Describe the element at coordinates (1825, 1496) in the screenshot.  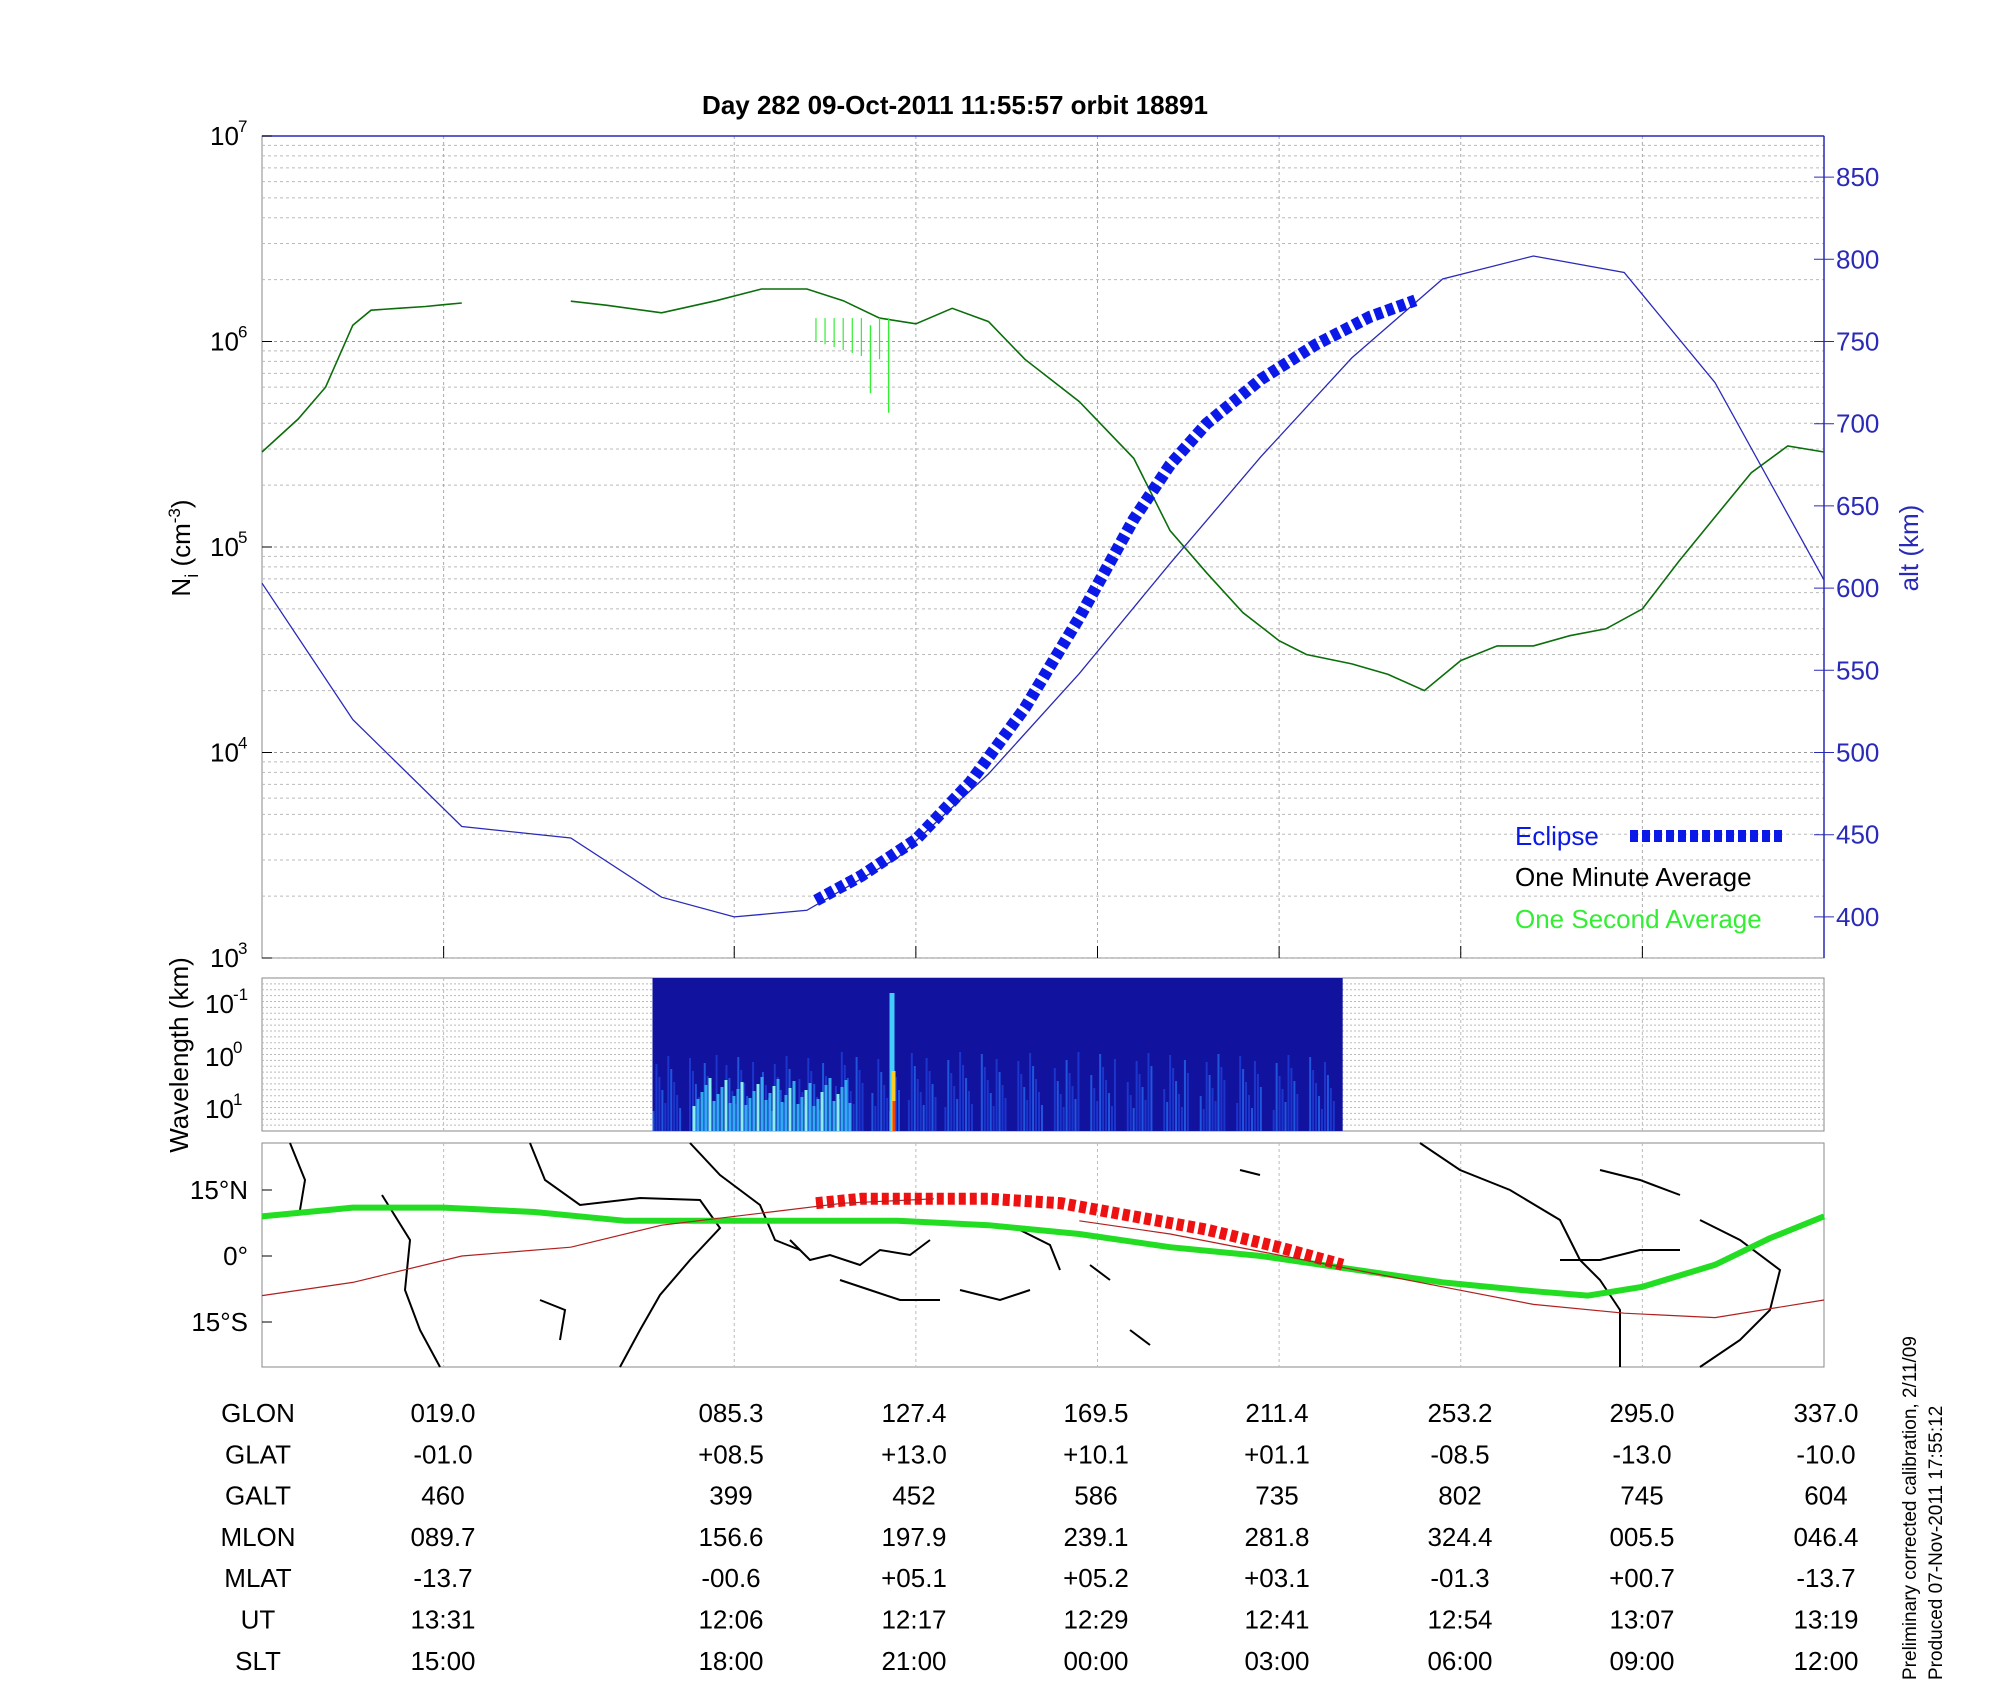
I see `orbit-cell: 604` at that location.